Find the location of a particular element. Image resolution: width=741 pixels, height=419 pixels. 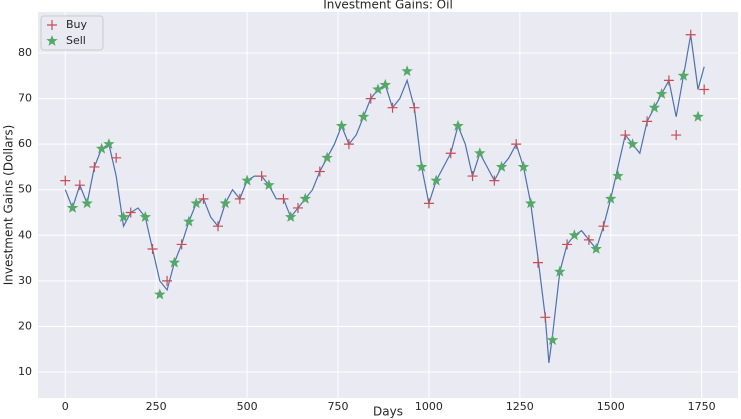

y-tick-label: 50 is located at coordinates (25, 189).